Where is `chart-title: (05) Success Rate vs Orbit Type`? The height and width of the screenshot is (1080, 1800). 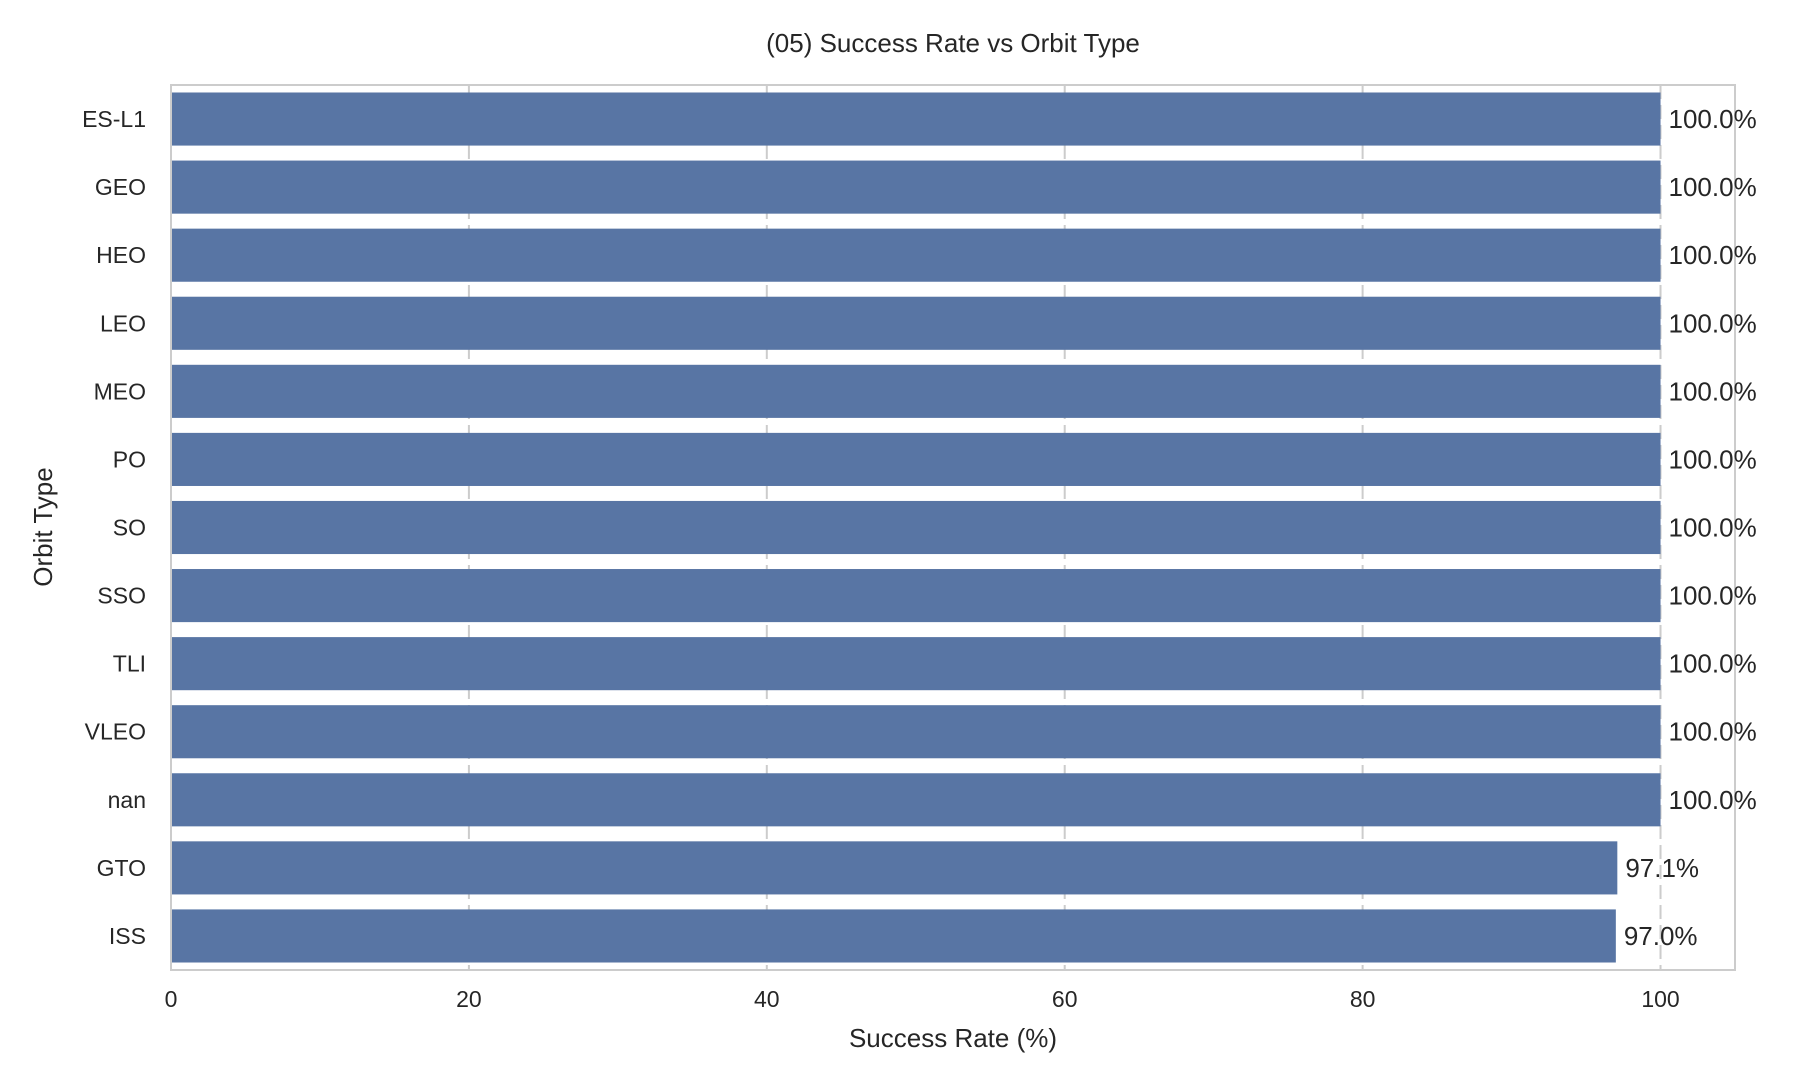 chart-title: (05) Success Rate vs Orbit Type is located at coordinates (953, 43).